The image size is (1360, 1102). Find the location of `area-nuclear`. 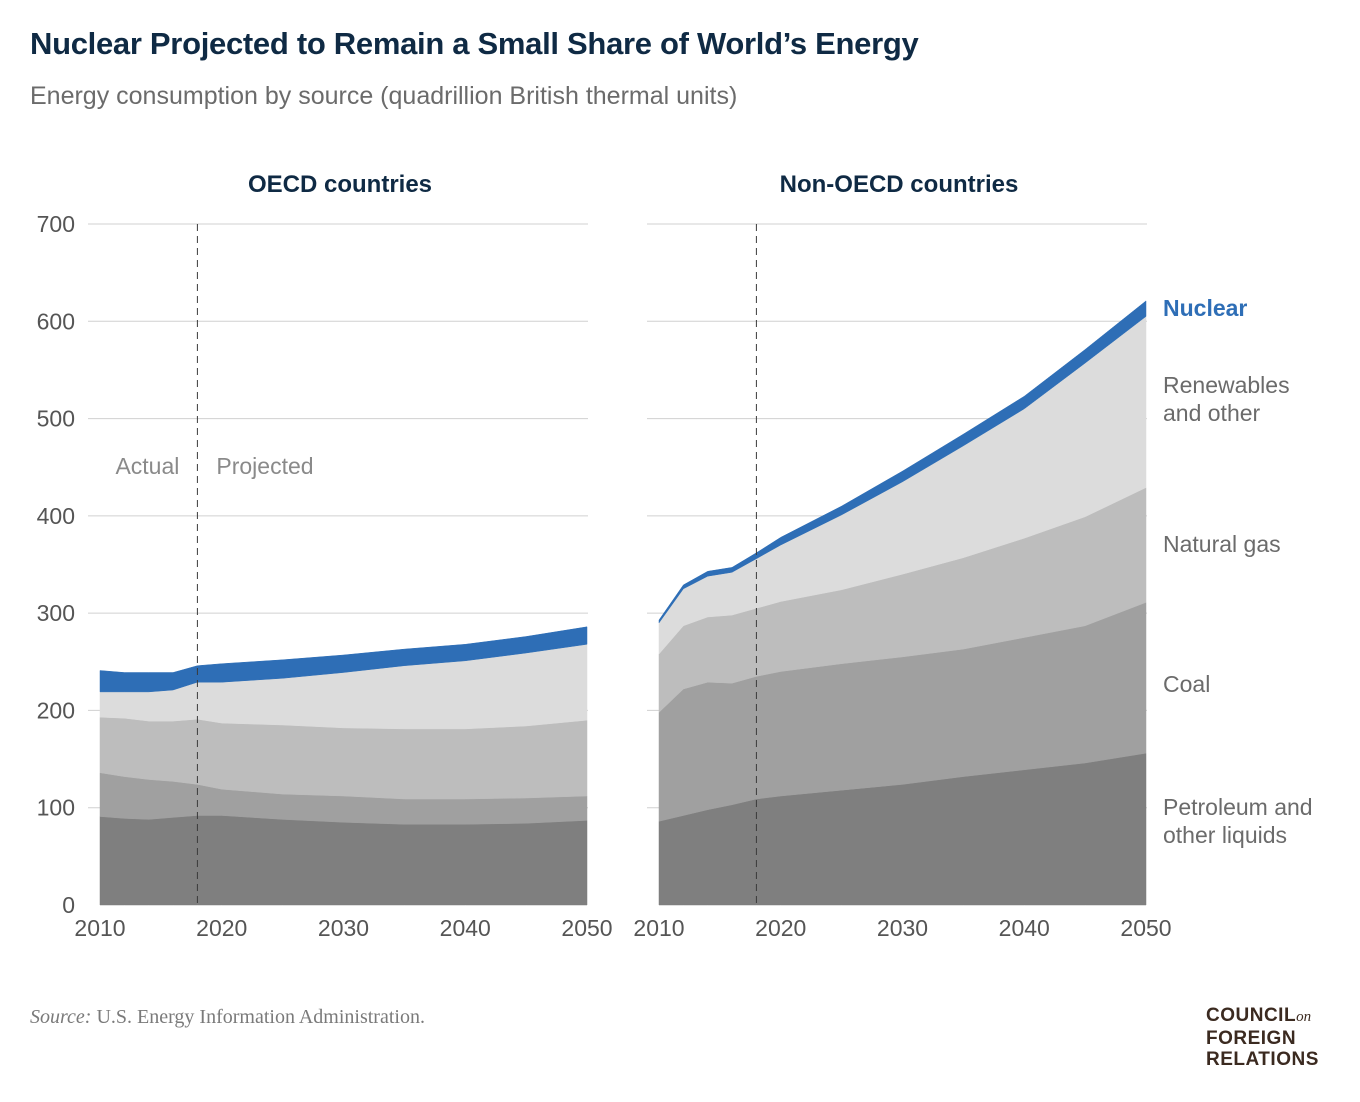

area-nuclear is located at coordinates (343, 659).